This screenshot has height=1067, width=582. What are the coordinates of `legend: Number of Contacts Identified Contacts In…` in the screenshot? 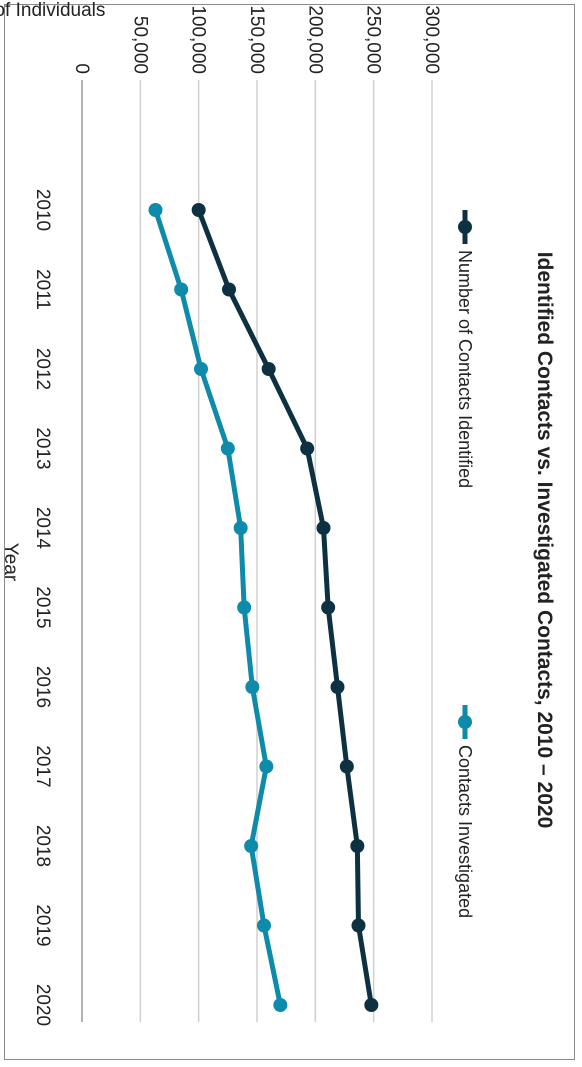 It's located at (465, 564).